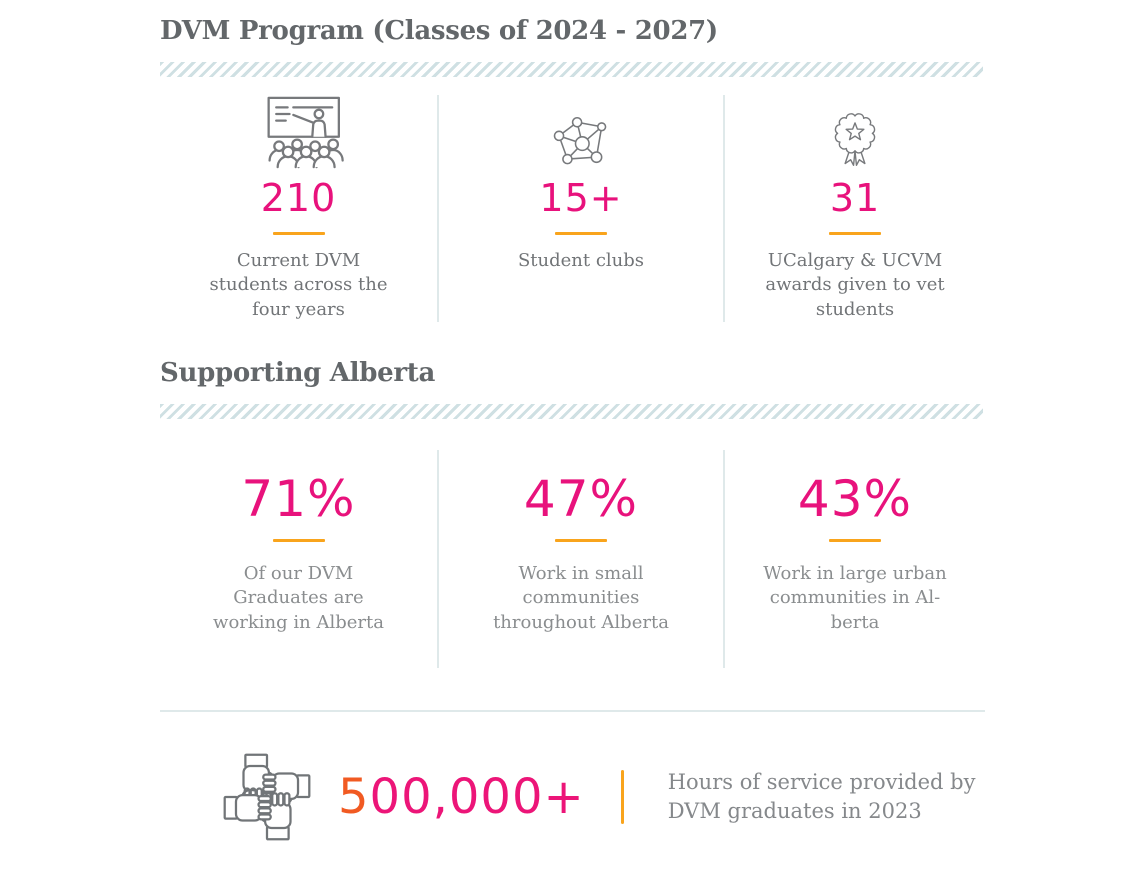 Image resolution: width=1140 pixels, height=881 pixels. Describe the element at coordinates (298, 499) in the screenshot. I see `stat-value: 71%` at that location.